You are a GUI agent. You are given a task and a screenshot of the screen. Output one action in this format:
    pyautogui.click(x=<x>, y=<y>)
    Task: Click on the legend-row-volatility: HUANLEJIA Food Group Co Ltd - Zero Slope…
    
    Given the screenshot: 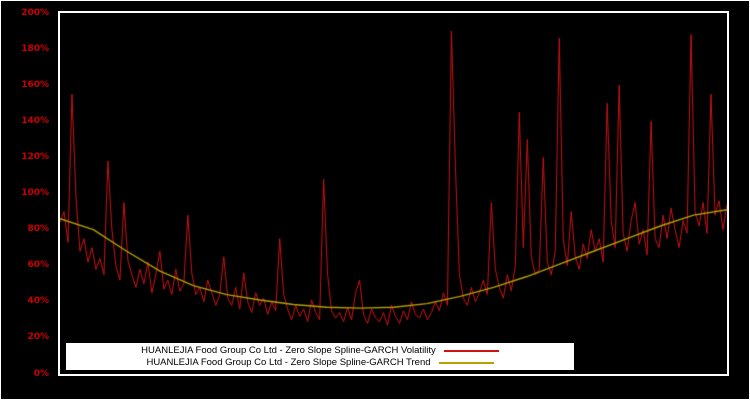 What is the action you would take?
    pyautogui.click(x=320, y=350)
    